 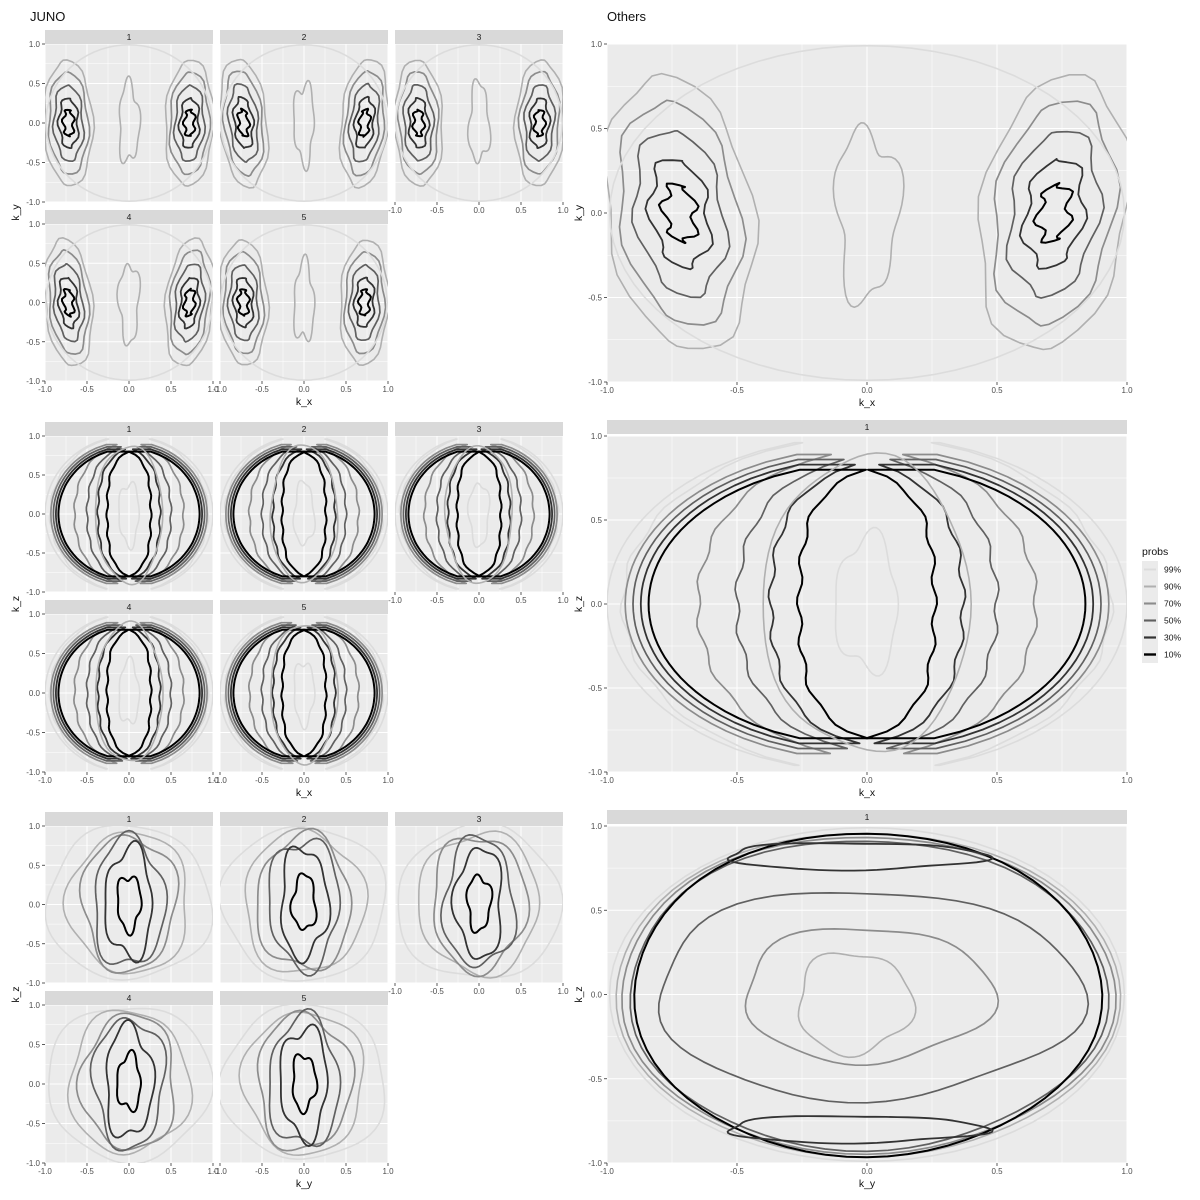 I want to click on others-x-axis-title: k_y, so click(x=867, y=1184).